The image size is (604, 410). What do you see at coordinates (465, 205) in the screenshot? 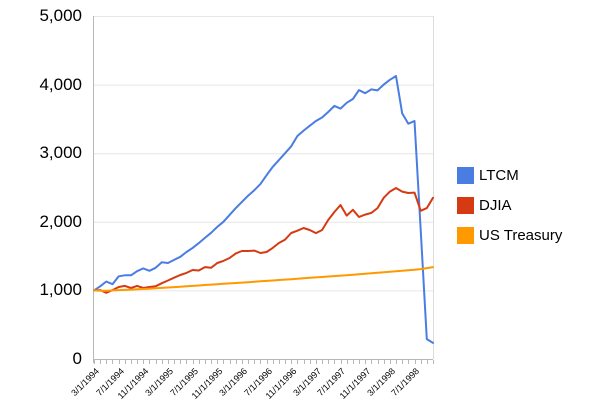
I see `djia-series-swatch-icon` at bounding box center [465, 205].